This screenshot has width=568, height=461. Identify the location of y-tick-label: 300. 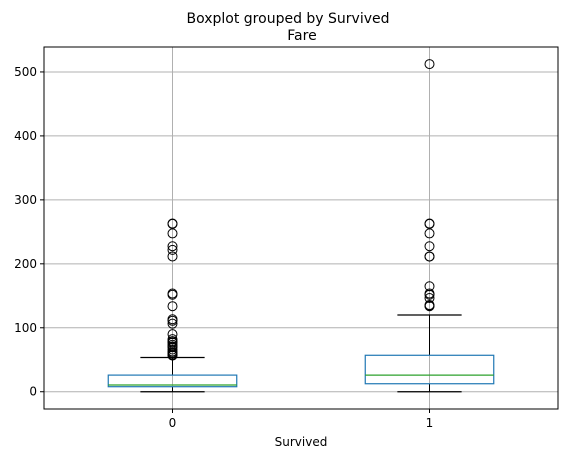
(25, 200).